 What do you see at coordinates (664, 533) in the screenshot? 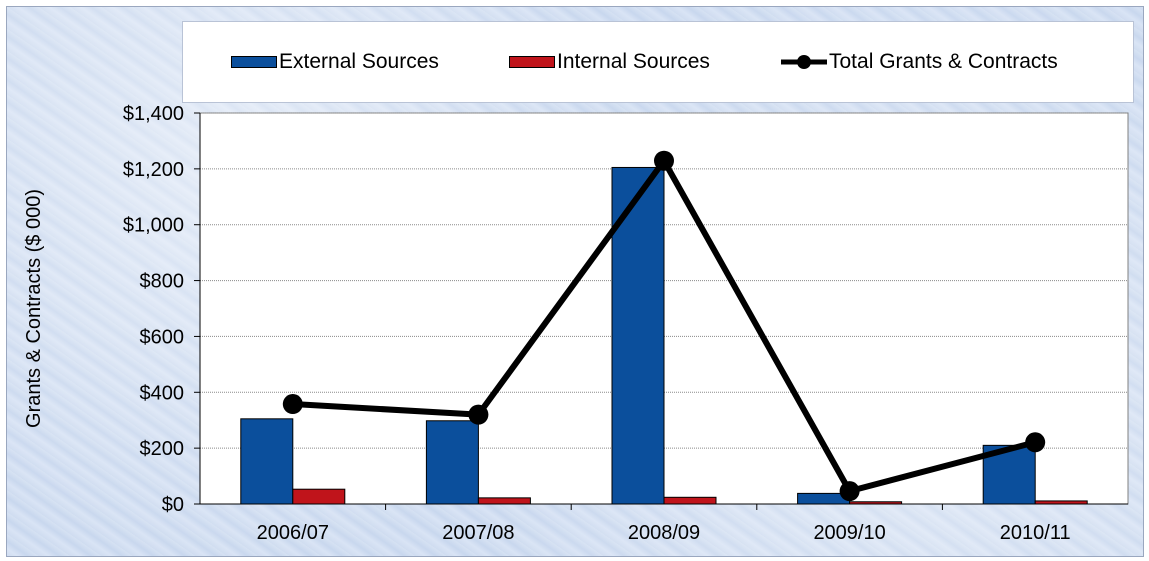
I see `x-tick-label: 2008/09` at bounding box center [664, 533].